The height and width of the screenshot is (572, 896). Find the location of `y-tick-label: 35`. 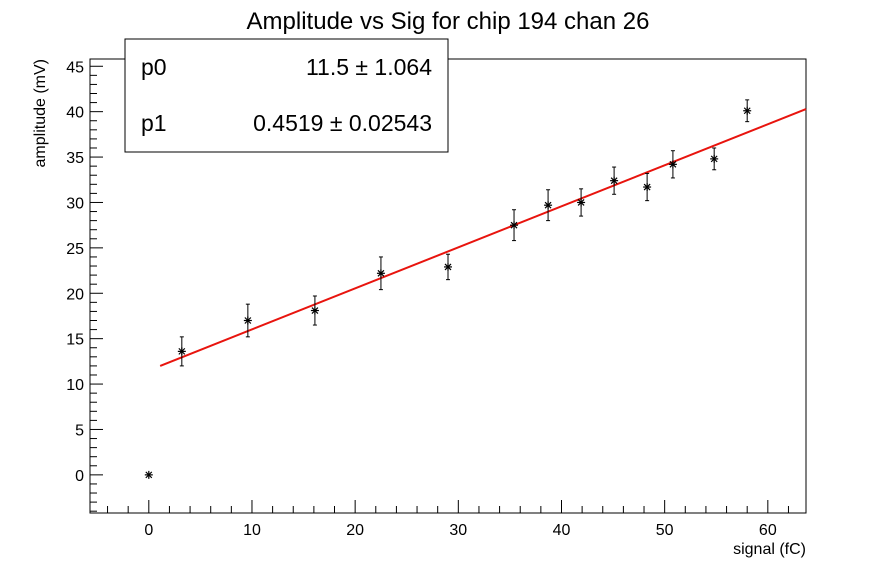

y-tick-label: 35 is located at coordinates (75, 158).